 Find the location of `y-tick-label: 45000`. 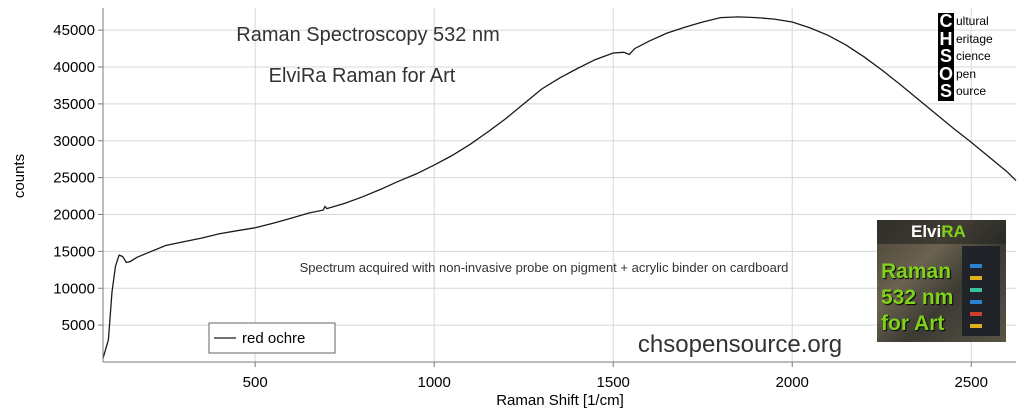

y-tick-label: 45000 is located at coordinates (74, 30).